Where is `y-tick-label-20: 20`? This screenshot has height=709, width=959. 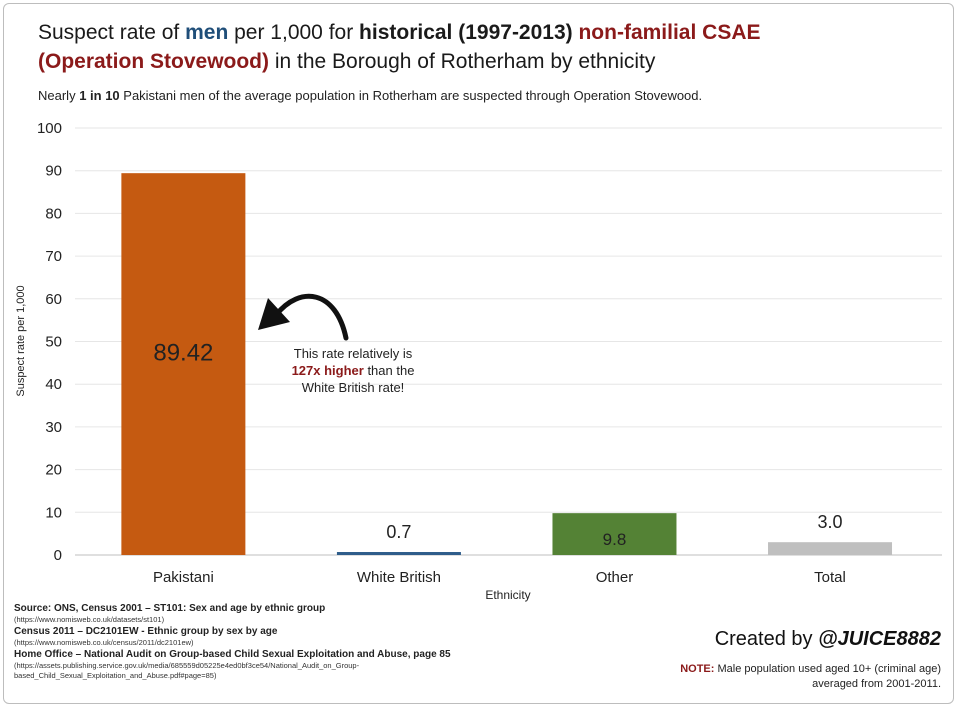
y-tick-label-20: 20 is located at coordinates (53, 470).